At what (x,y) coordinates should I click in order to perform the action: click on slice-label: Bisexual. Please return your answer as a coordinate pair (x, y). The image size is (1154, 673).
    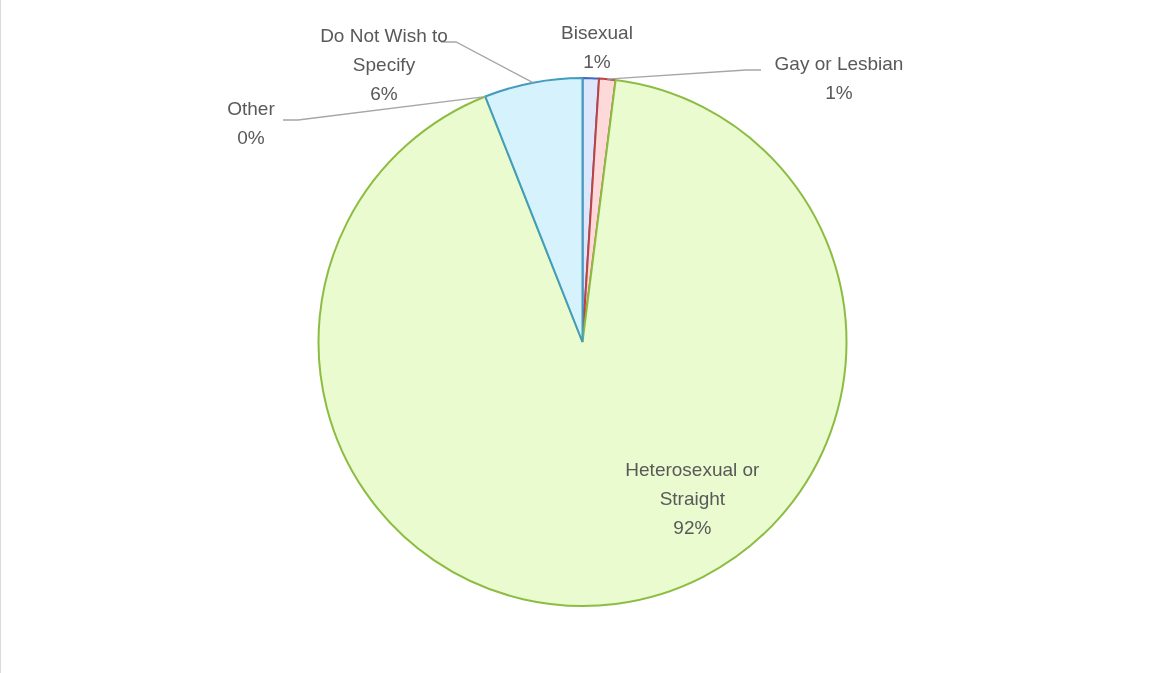
    Looking at the image, I should click on (597, 33).